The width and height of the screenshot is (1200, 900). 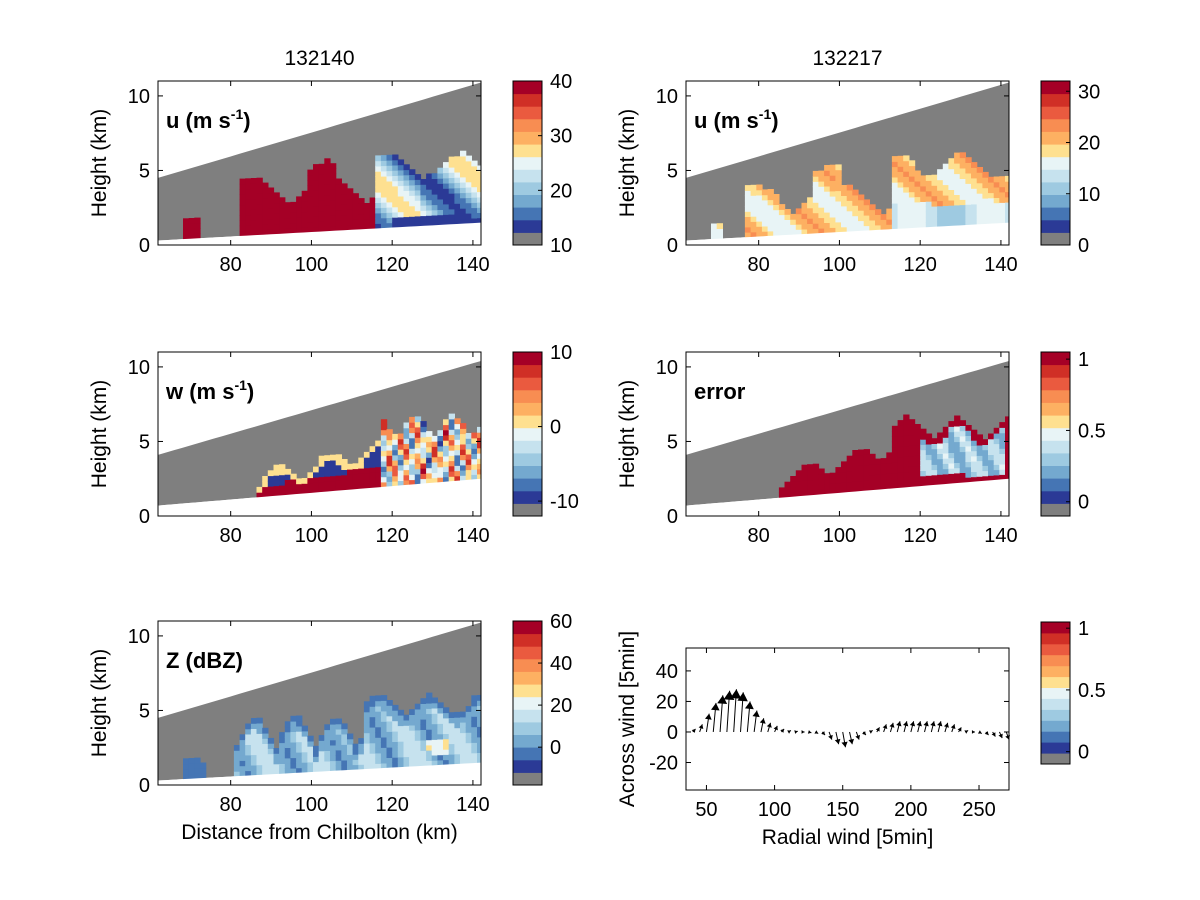 What do you see at coordinates (1073, 433) in the screenshot?
I see `colorbar-middle-right: 10.50` at bounding box center [1073, 433].